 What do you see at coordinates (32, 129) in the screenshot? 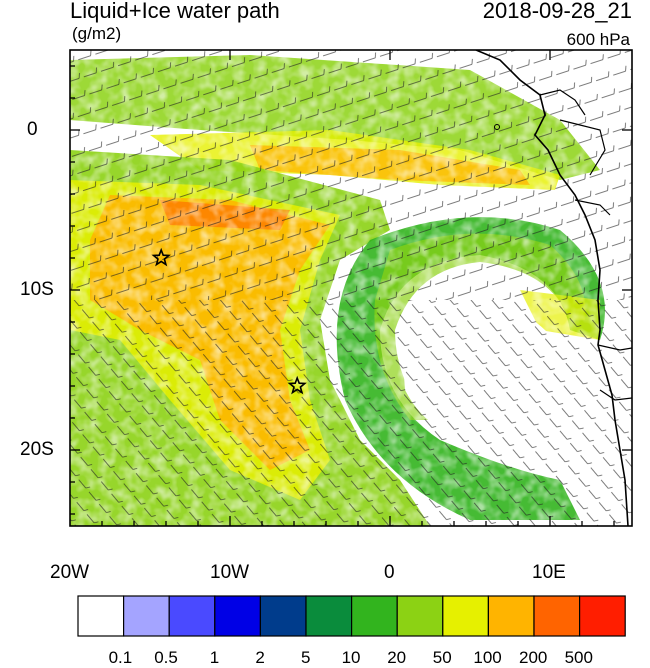
I see `lat-label-0: 0` at bounding box center [32, 129].